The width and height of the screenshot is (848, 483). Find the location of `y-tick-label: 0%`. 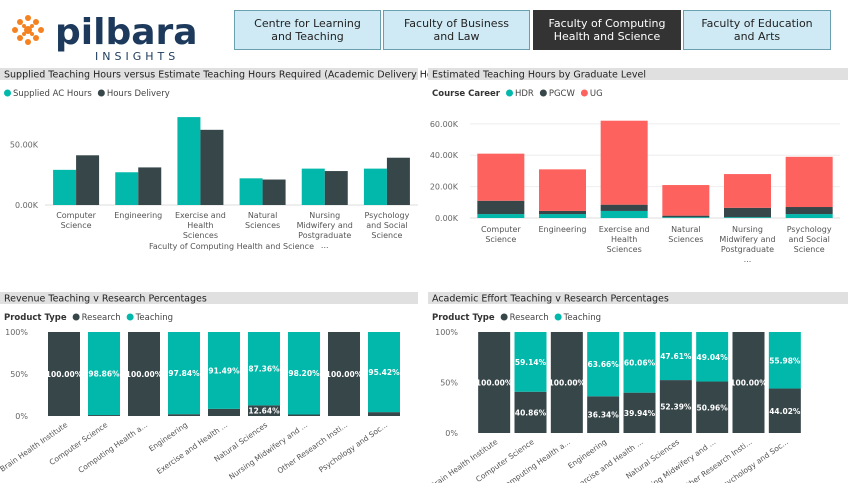

y-tick-label: 0% is located at coordinates (21, 416).